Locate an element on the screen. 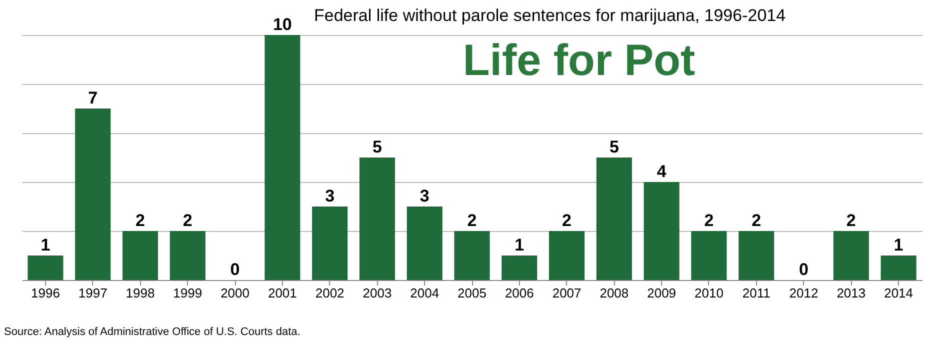 Image resolution: width=932 pixels, height=342 pixels. x-tick-label: 2014 is located at coordinates (898, 293).